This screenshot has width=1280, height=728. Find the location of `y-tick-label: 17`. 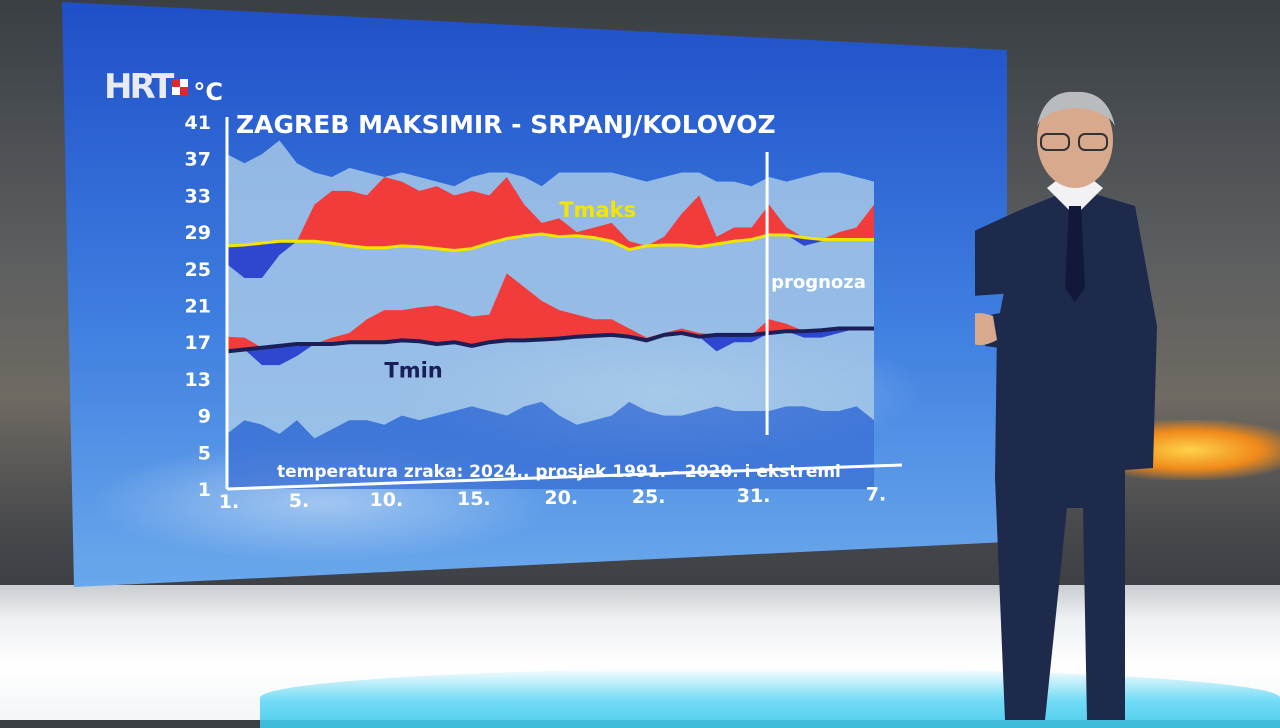

y-tick-label: 17 is located at coordinates (198, 343).